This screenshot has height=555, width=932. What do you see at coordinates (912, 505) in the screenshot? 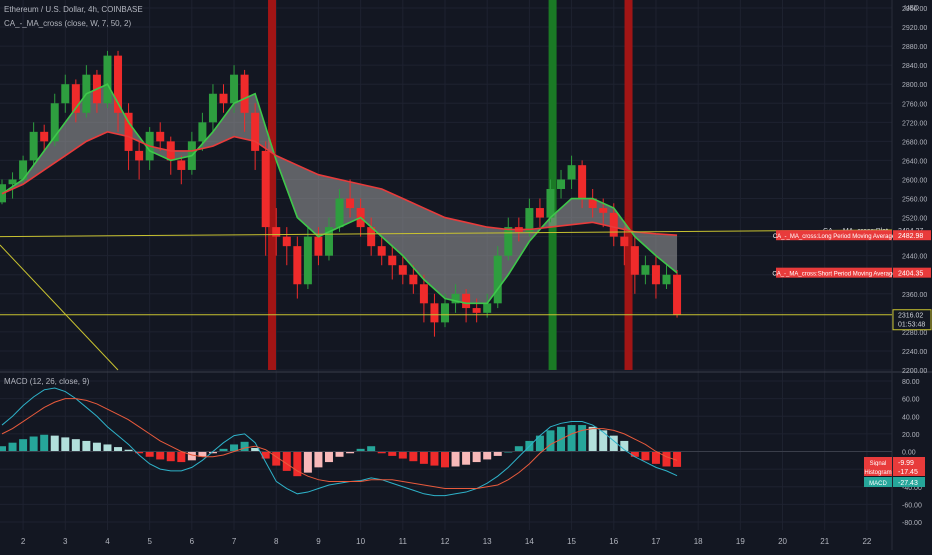
I see `macd-tick-label: -60.00` at bounding box center [912, 505].